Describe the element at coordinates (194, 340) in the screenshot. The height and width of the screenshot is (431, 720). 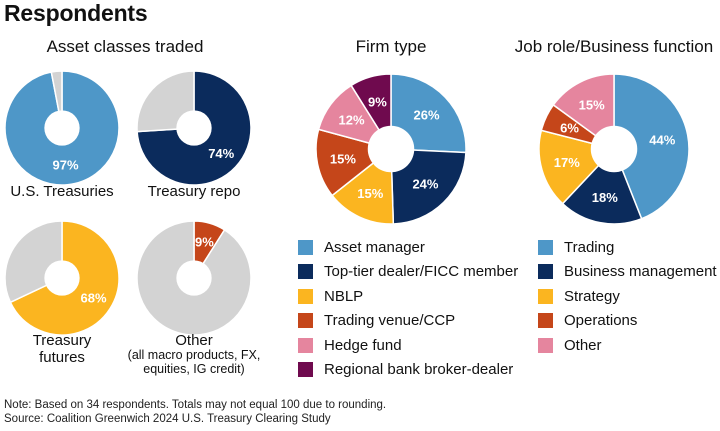
I see `pie-label-other: Other` at that location.